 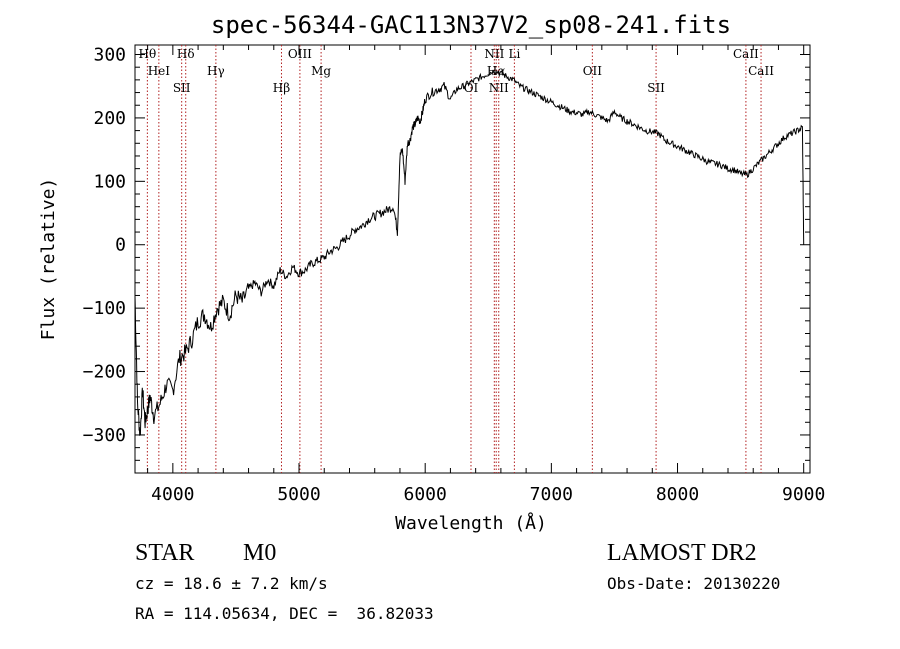 I want to click on x-tick-label: 9000, so click(x=803, y=494).